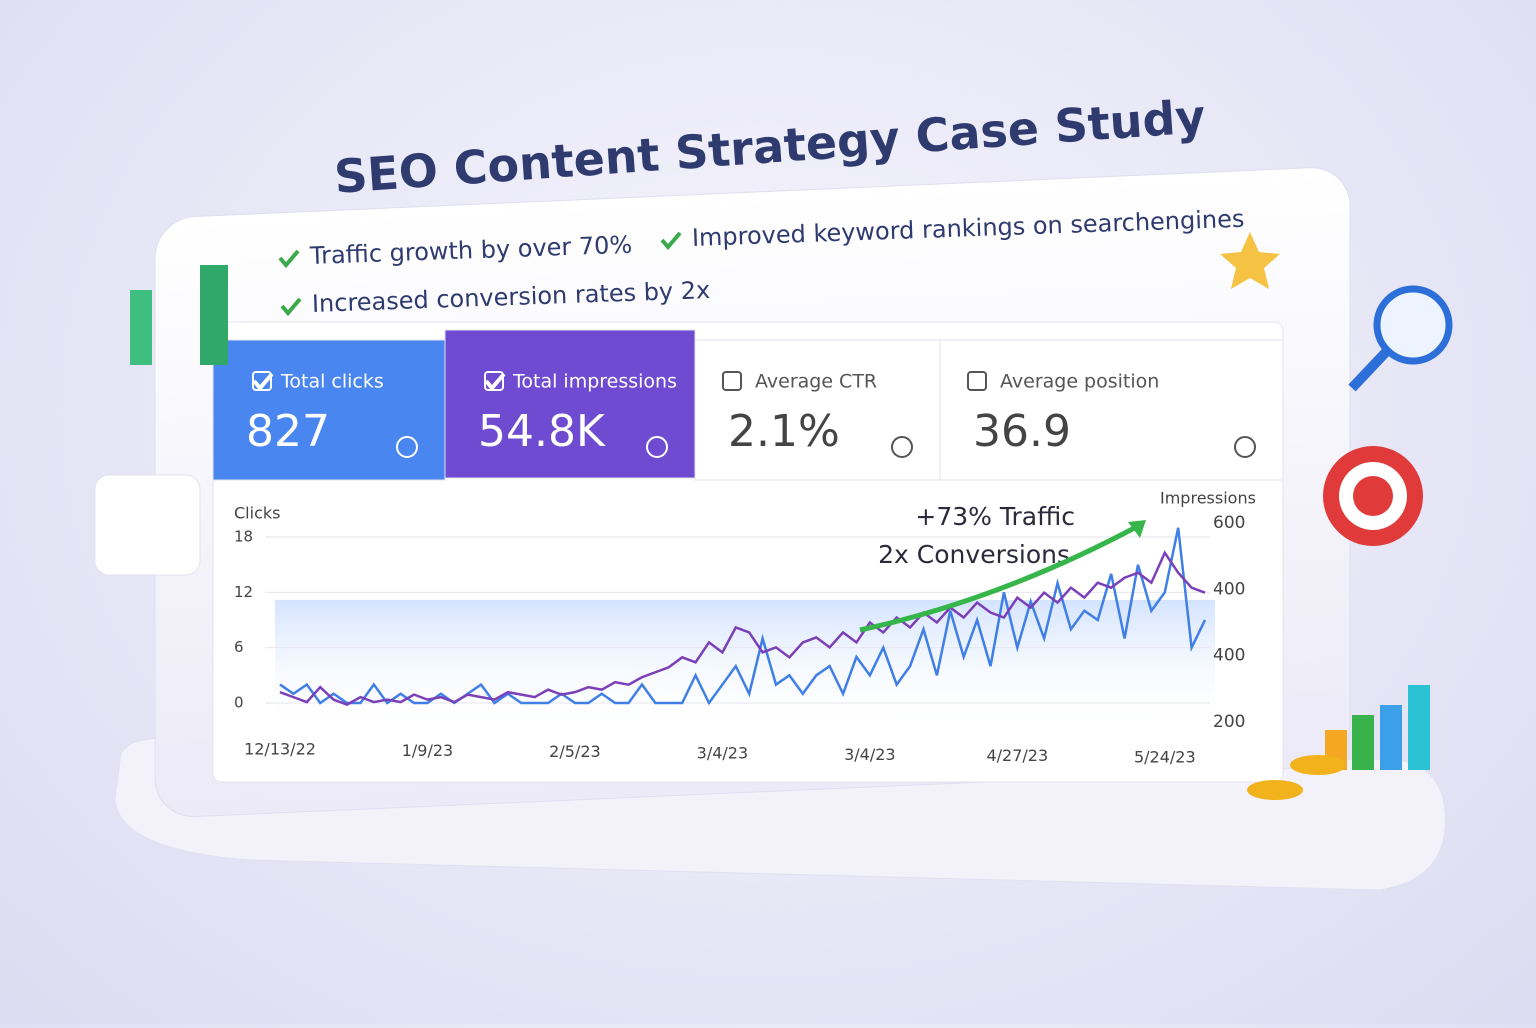 The width and height of the screenshot is (1536, 1028). Describe the element at coordinates (280, 749) in the screenshot. I see `x-tick-label: 12/13/22` at that location.